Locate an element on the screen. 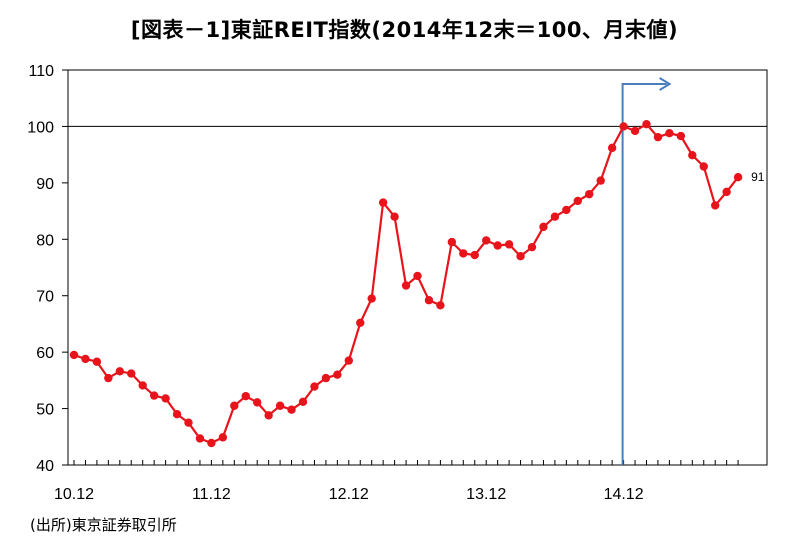  y-tick-label: 80 is located at coordinates (45, 240).